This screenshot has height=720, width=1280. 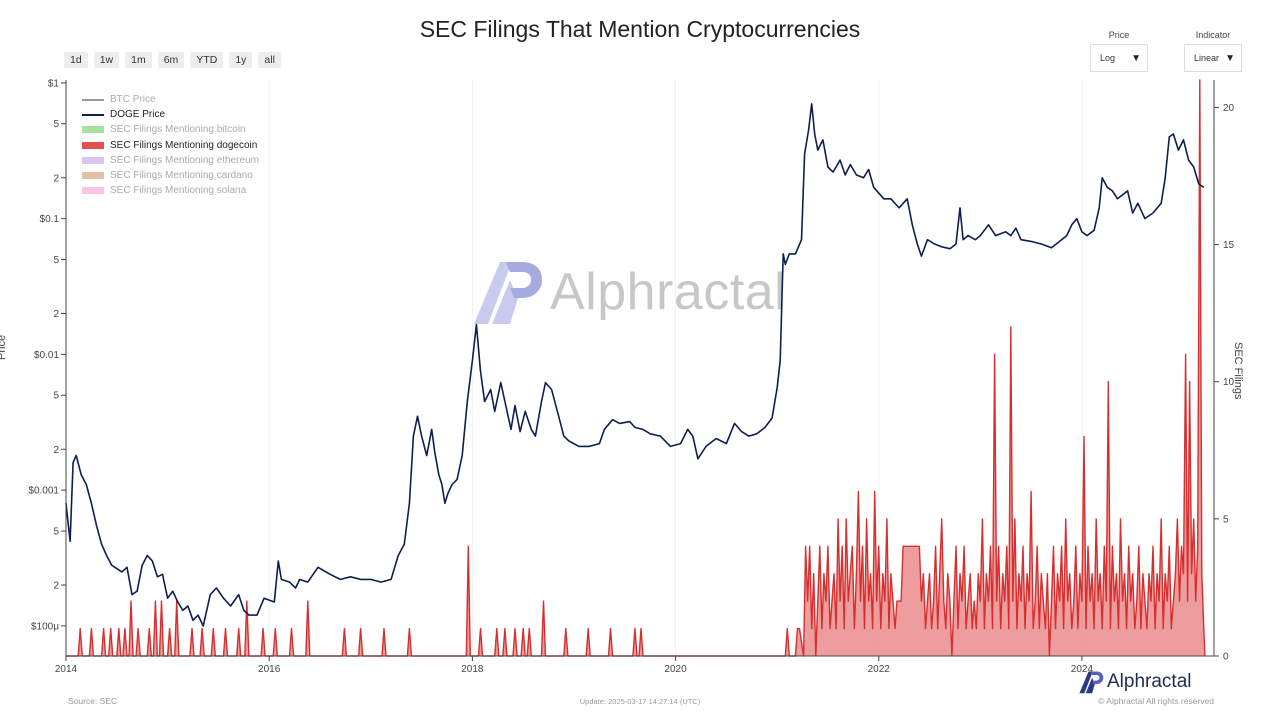 I want to click on range-button-6m: 6m, so click(x=171, y=60).